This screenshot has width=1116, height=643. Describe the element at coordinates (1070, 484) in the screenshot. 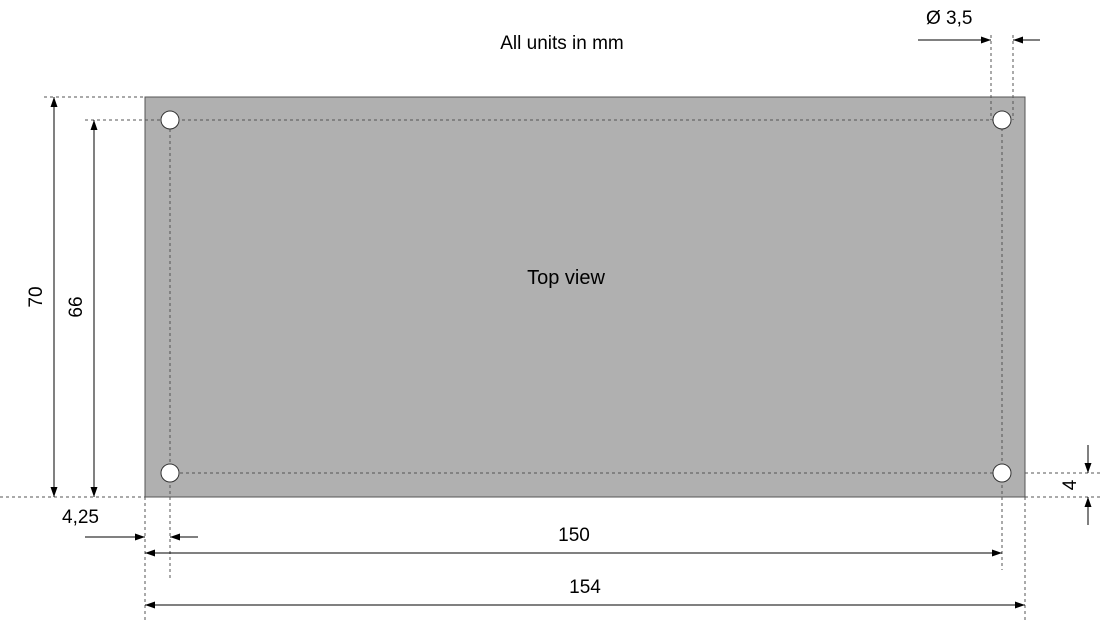

I see `dimension-hole-offset-vertical-label: 4` at that location.